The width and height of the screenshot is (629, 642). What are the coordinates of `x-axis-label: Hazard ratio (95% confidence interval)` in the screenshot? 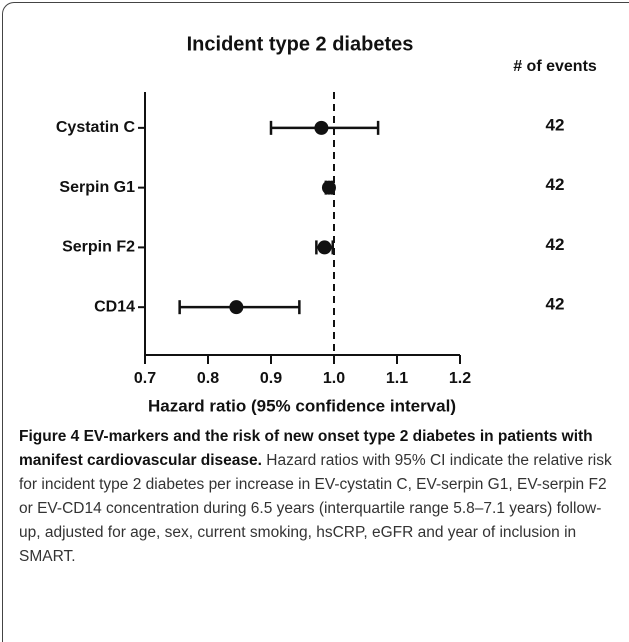 It's located at (302, 405).